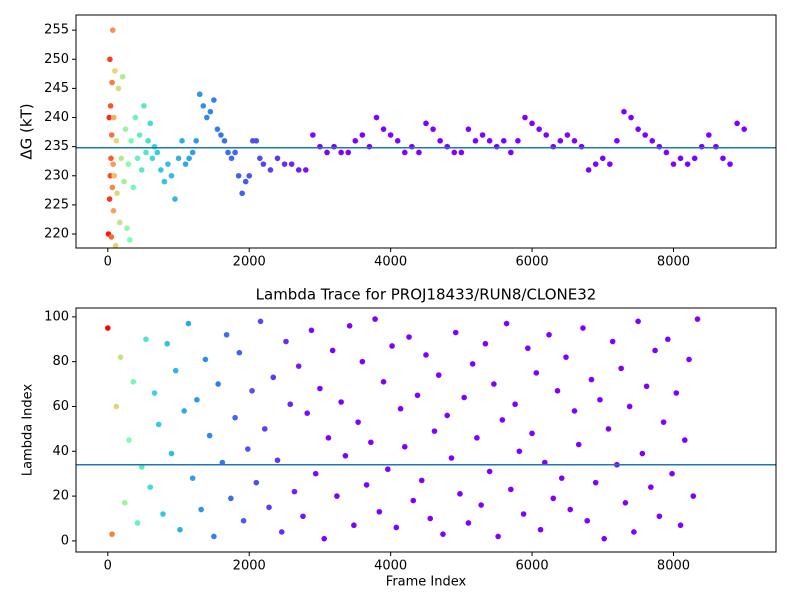 The width and height of the screenshot is (800, 600). What do you see at coordinates (65, 540) in the screenshot?
I see `y-tick-label: 0` at bounding box center [65, 540].